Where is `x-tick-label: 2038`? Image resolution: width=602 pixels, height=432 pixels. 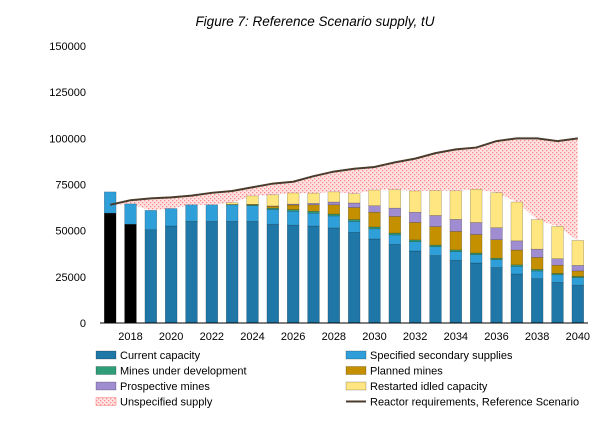
x-tick-label: 2038 is located at coordinates (537, 337).